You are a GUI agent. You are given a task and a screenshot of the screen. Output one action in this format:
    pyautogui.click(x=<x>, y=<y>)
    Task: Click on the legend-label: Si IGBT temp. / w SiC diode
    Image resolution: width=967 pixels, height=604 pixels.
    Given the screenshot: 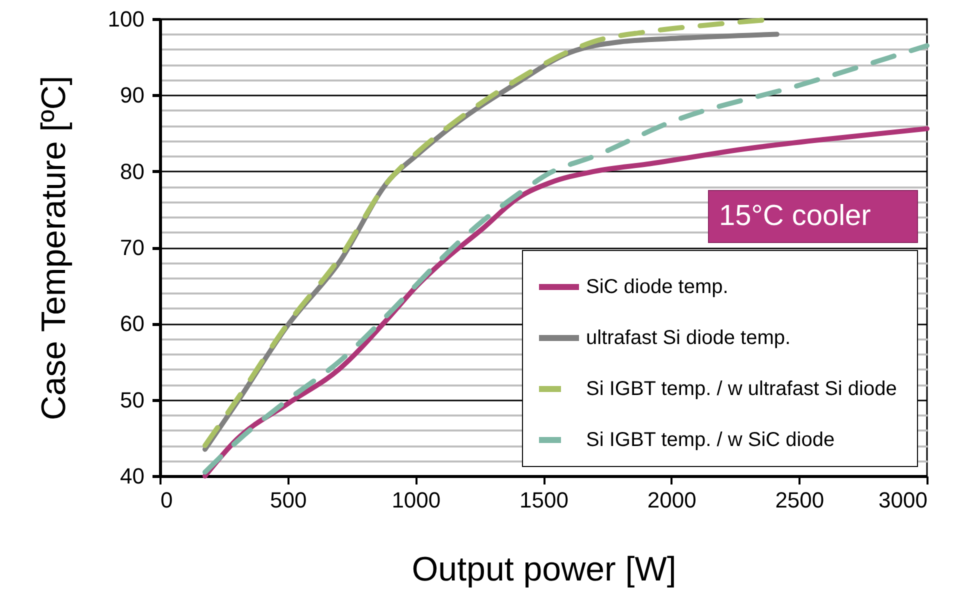 What is the action you would take?
    pyautogui.click(x=710, y=440)
    